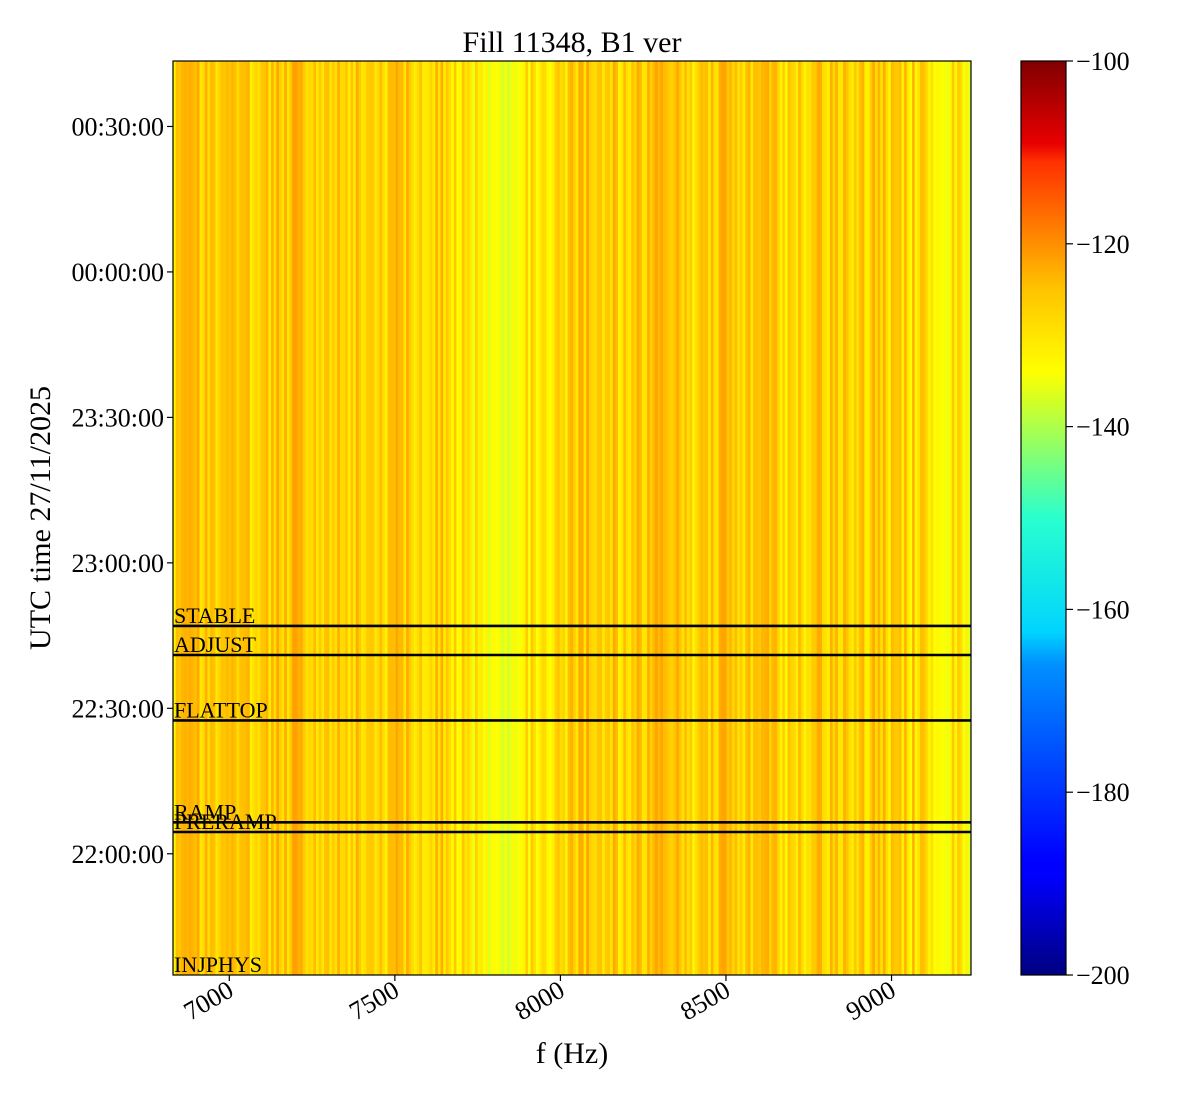 This screenshot has width=1200, height=1105. What do you see at coordinates (118, 126) in the screenshot?
I see `y-tick-label: 00:30:00` at bounding box center [118, 126].